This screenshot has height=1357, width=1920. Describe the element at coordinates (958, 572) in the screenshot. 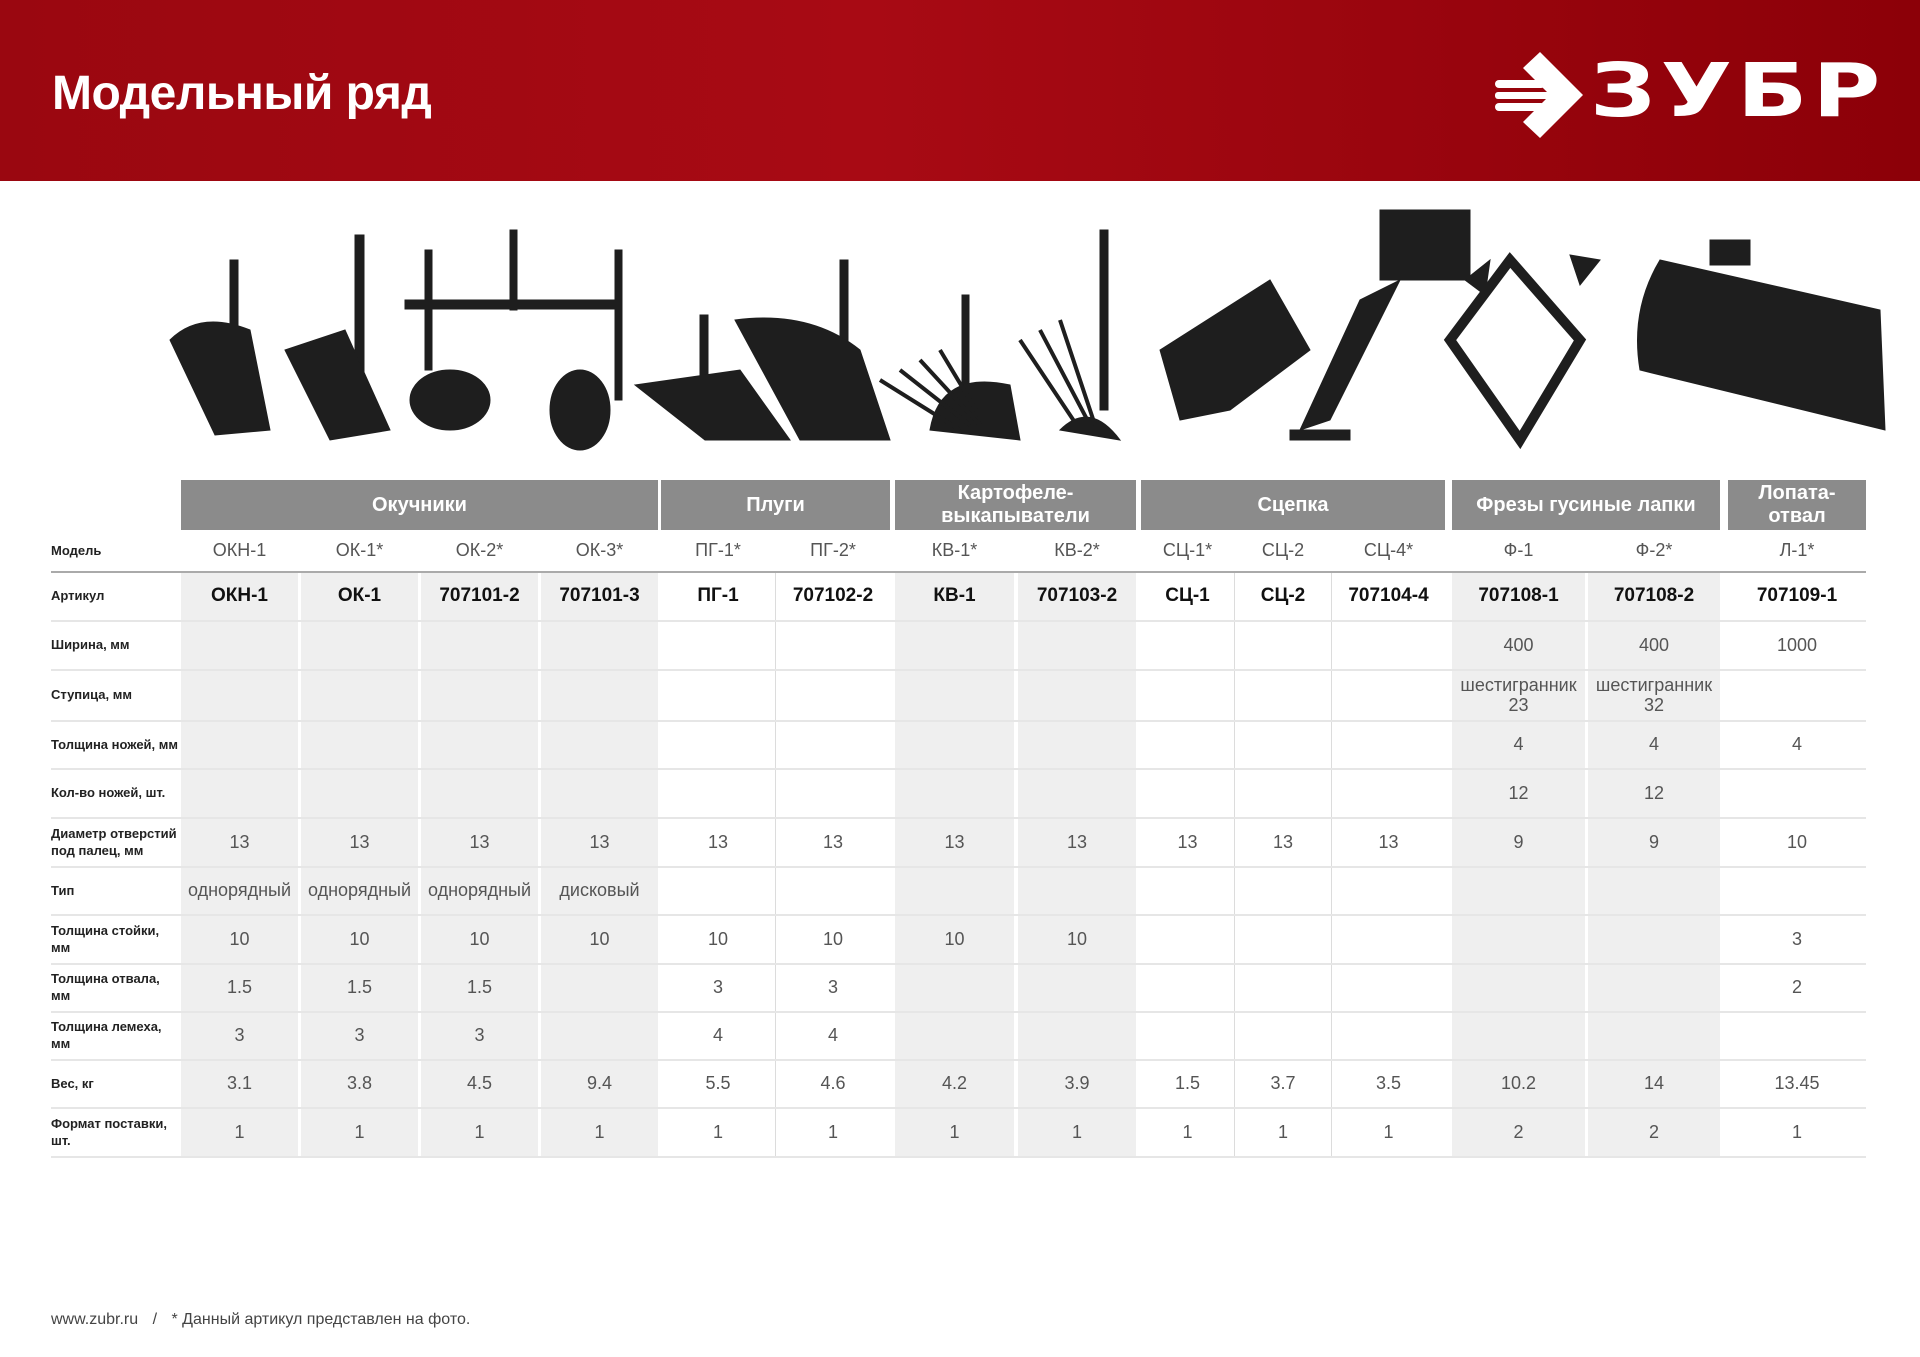

I see `header-divider` at that location.